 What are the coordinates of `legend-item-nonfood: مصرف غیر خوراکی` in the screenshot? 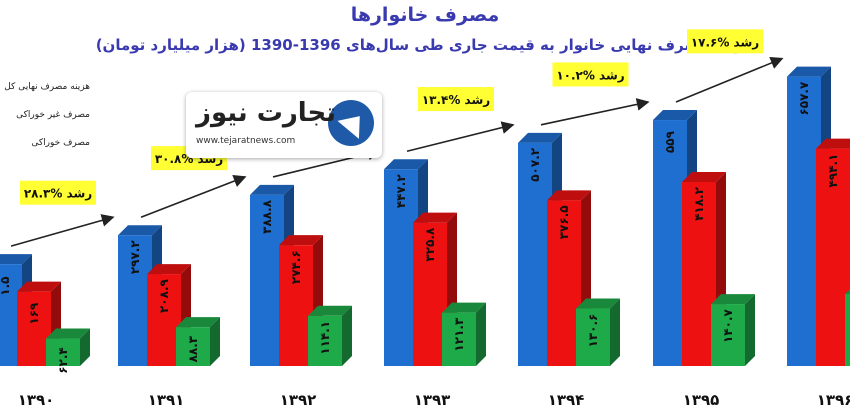 It's located at (53, 115).